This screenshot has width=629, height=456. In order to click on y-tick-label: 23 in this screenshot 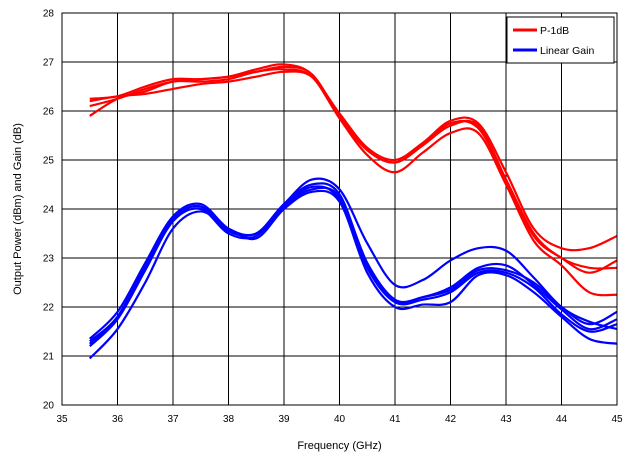, I will do `click(49, 259)`.